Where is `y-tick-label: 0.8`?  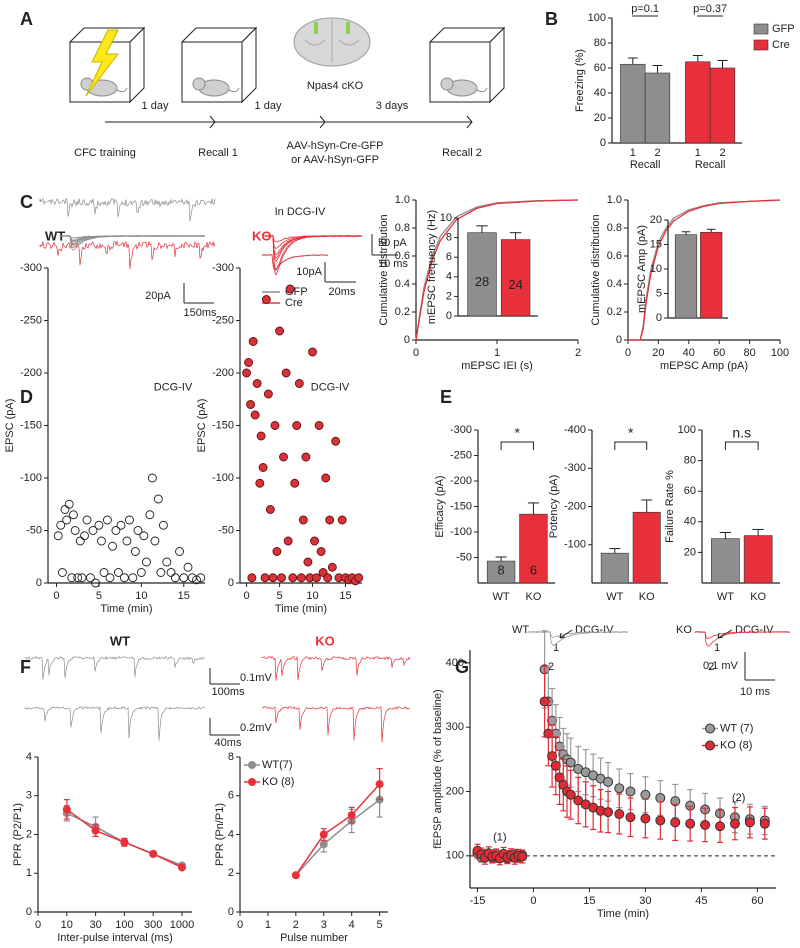 y-tick-label: 0.8 is located at coordinates (614, 228).